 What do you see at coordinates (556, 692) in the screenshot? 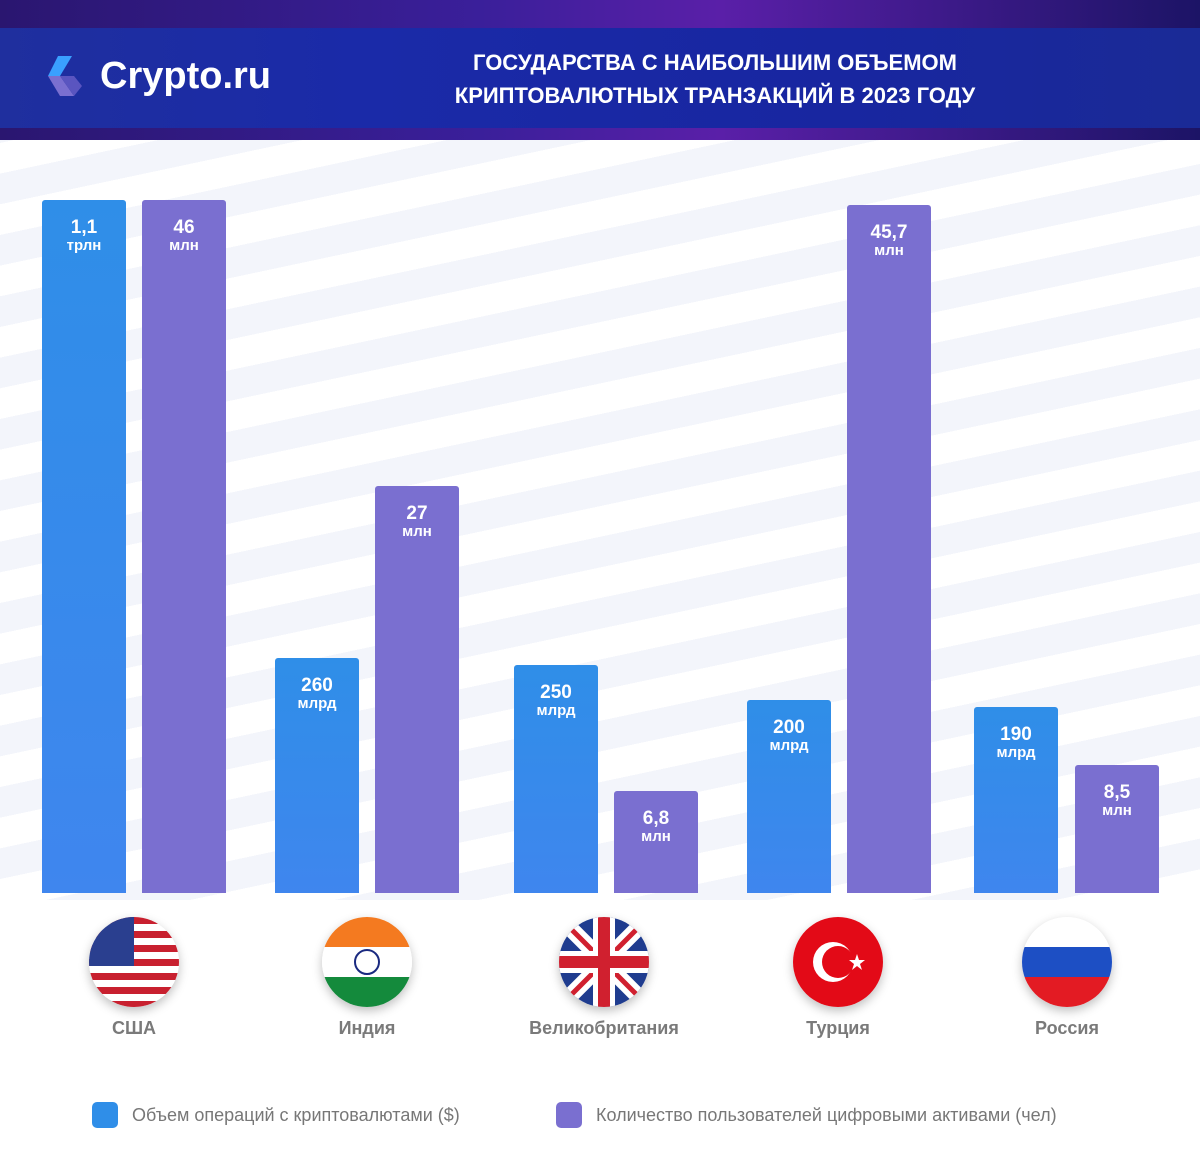
I see `data-label-value: 250` at bounding box center [556, 692].